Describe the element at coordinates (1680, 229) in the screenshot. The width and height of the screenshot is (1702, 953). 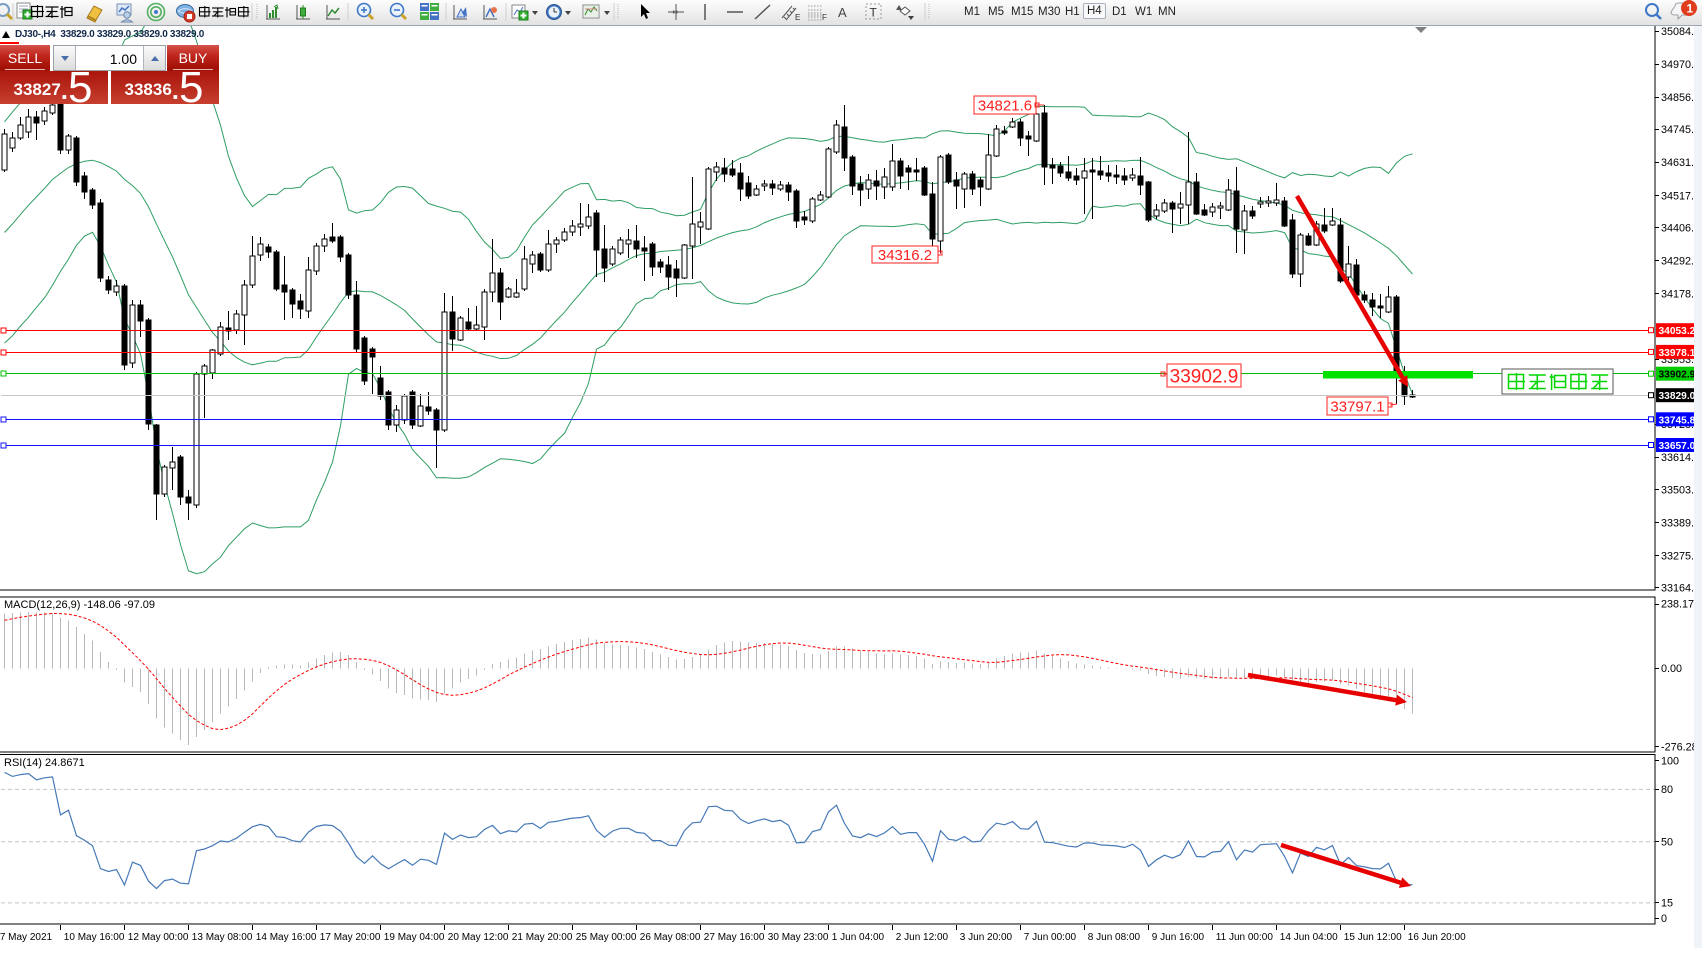
I see `svg-text: 34406.0` at that location.